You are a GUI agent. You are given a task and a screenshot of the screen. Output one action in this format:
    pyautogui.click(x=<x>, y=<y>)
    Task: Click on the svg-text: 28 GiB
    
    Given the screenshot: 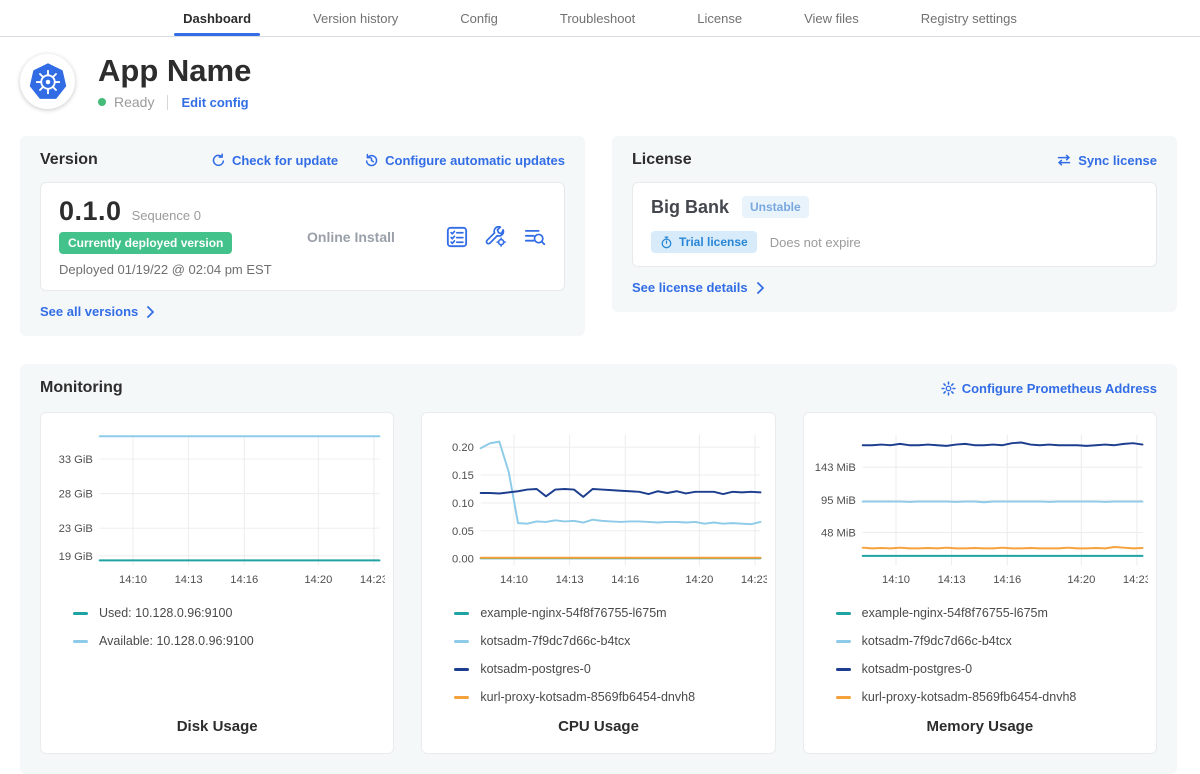 What is the action you would take?
    pyautogui.click(x=76, y=495)
    